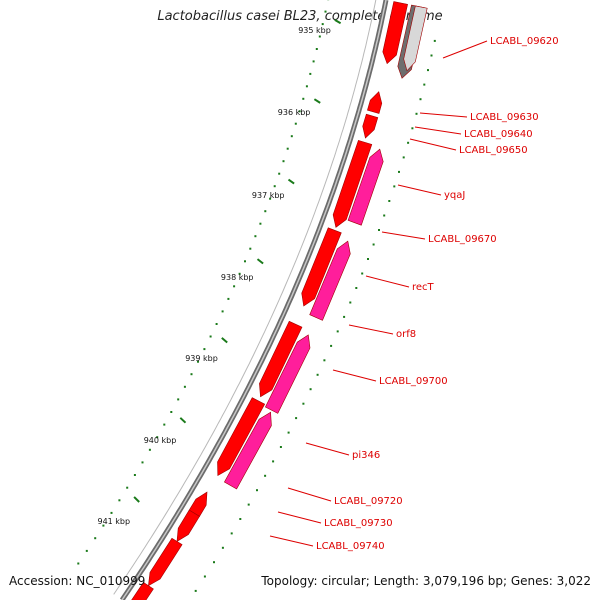  I want to click on gene-label: pi346, so click(366, 455).